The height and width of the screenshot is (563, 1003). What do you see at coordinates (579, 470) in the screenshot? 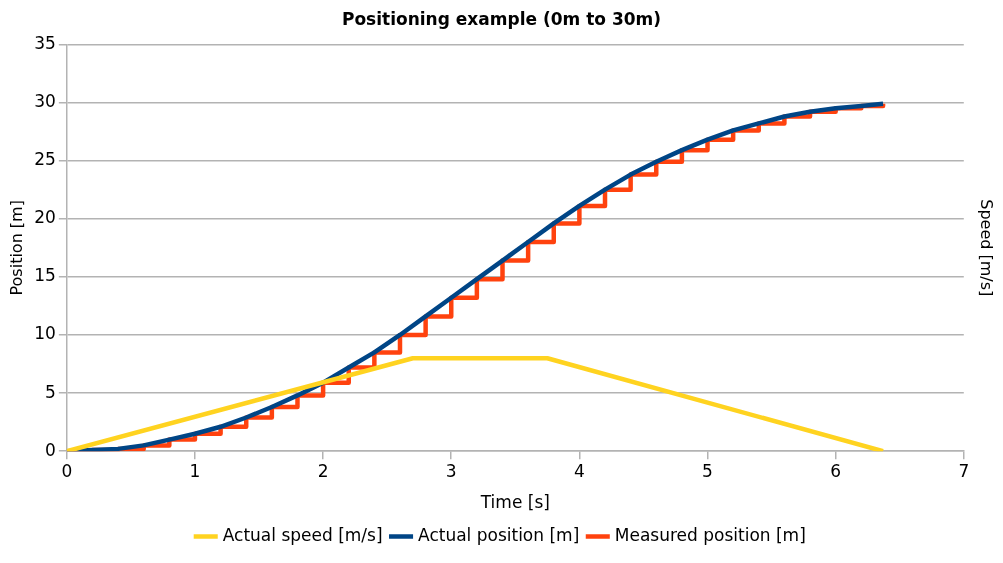
I see `x-tick-label: 4` at bounding box center [579, 470].